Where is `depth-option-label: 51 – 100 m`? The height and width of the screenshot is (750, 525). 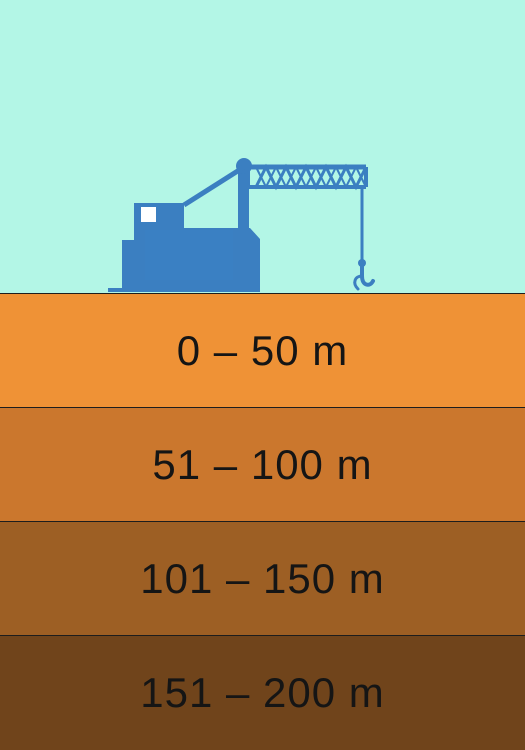 depth-option-label: 51 – 100 m is located at coordinates (262, 464).